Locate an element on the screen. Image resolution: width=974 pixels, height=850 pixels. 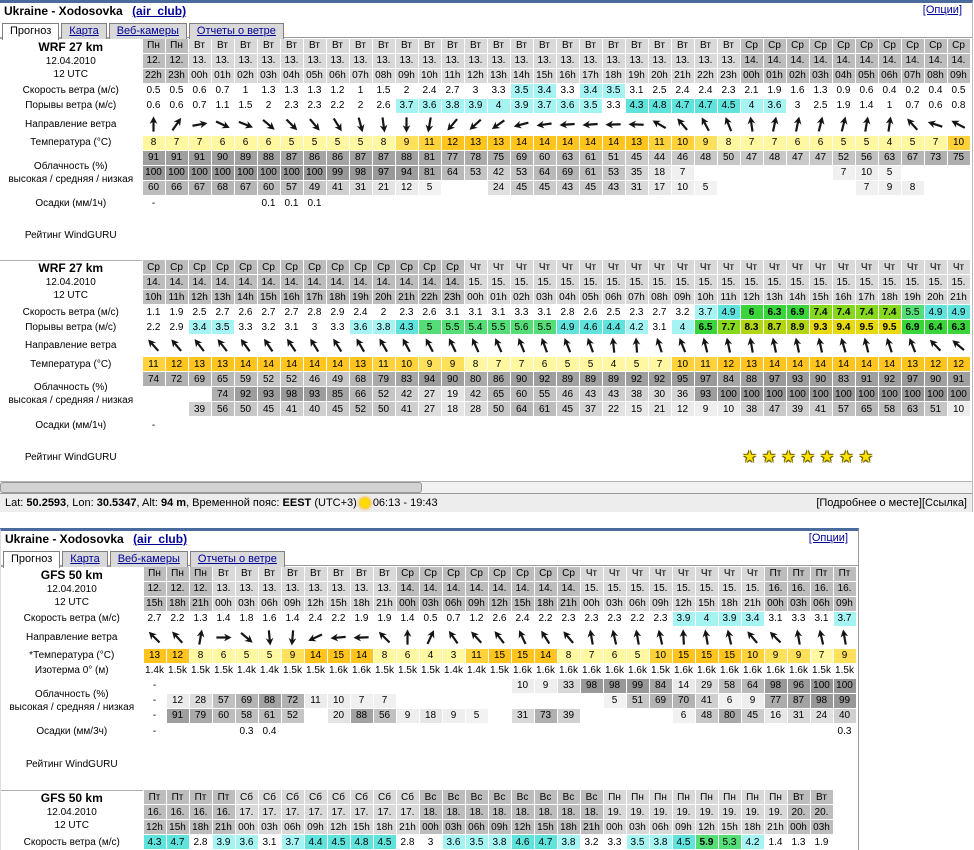
iso-cell: 1.5k is located at coordinates (200, 670).